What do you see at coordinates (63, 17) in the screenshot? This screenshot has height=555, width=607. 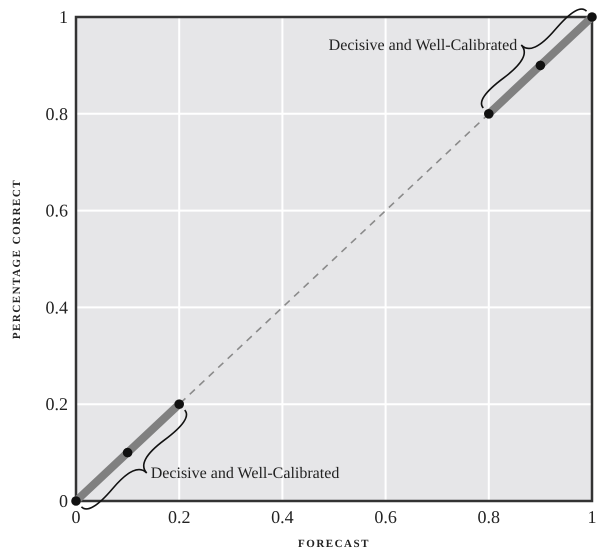 I see `y-tick-label: 1` at bounding box center [63, 17].